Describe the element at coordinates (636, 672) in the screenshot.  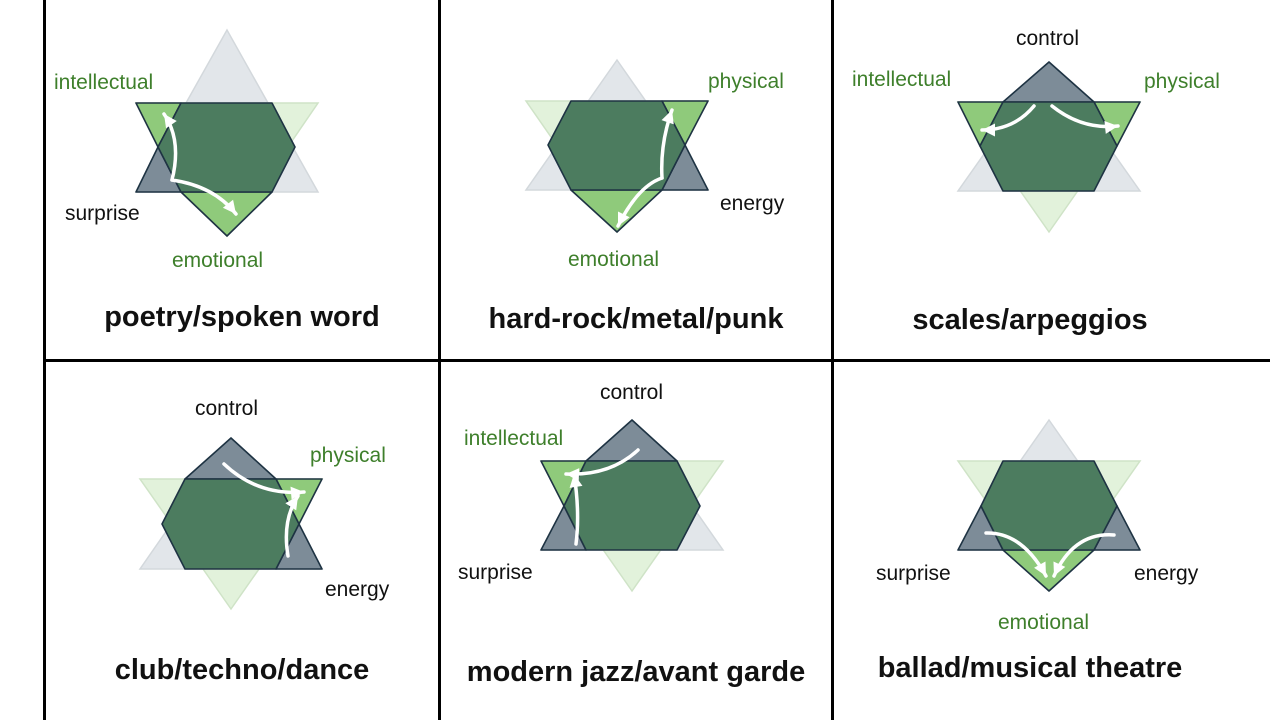
I see `panel-title: modern jazz/avant garde` at that location.